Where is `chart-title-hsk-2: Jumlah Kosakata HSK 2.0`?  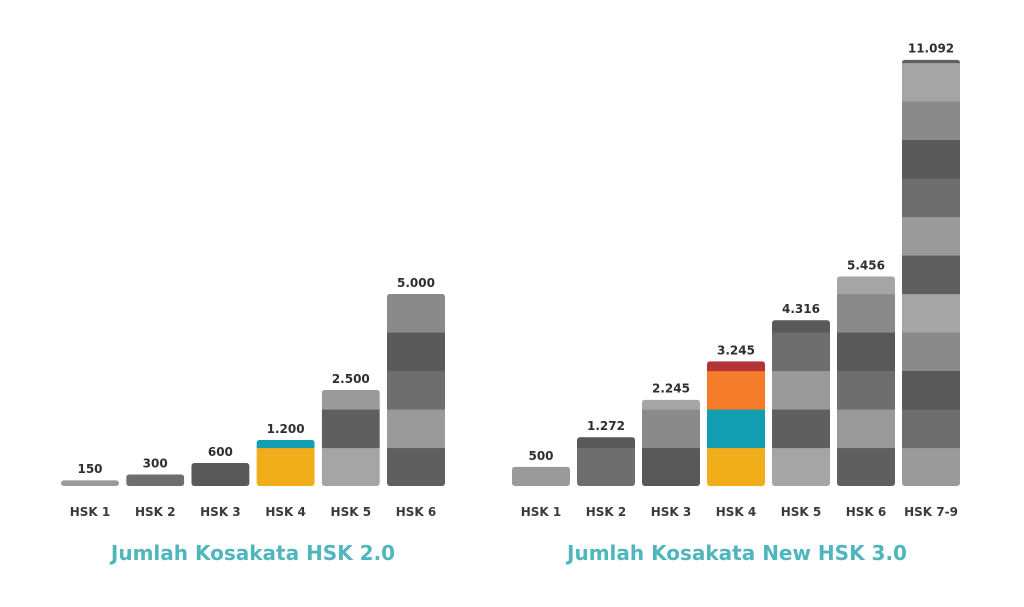 chart-title-hsk-2: Jumlah Kosakata HSK 2.0 is located at coordinates (252, 553).